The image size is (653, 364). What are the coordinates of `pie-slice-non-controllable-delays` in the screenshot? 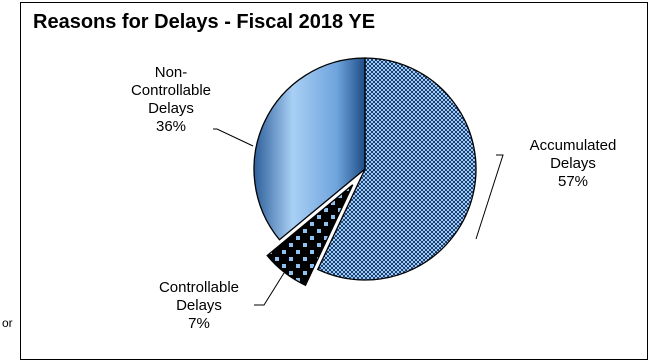 It's located at (309, 149).